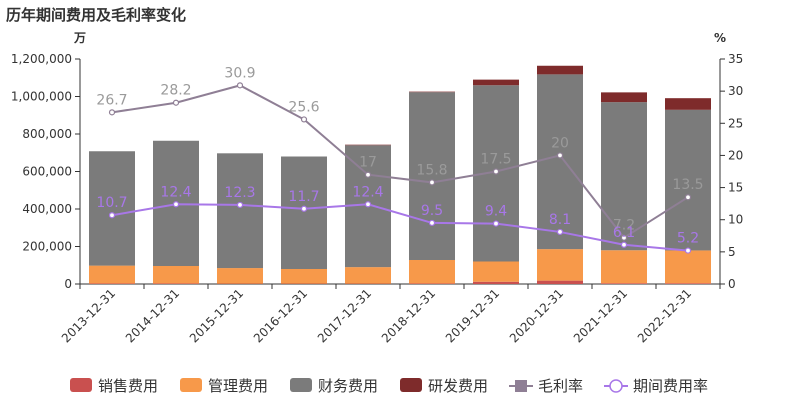 This screenshot has width=800, height=400. What do you see at coordinates (239, 73) in the screenshot?
I see `data-label-毛利率: 30.9` at bounding box center [239, 73].